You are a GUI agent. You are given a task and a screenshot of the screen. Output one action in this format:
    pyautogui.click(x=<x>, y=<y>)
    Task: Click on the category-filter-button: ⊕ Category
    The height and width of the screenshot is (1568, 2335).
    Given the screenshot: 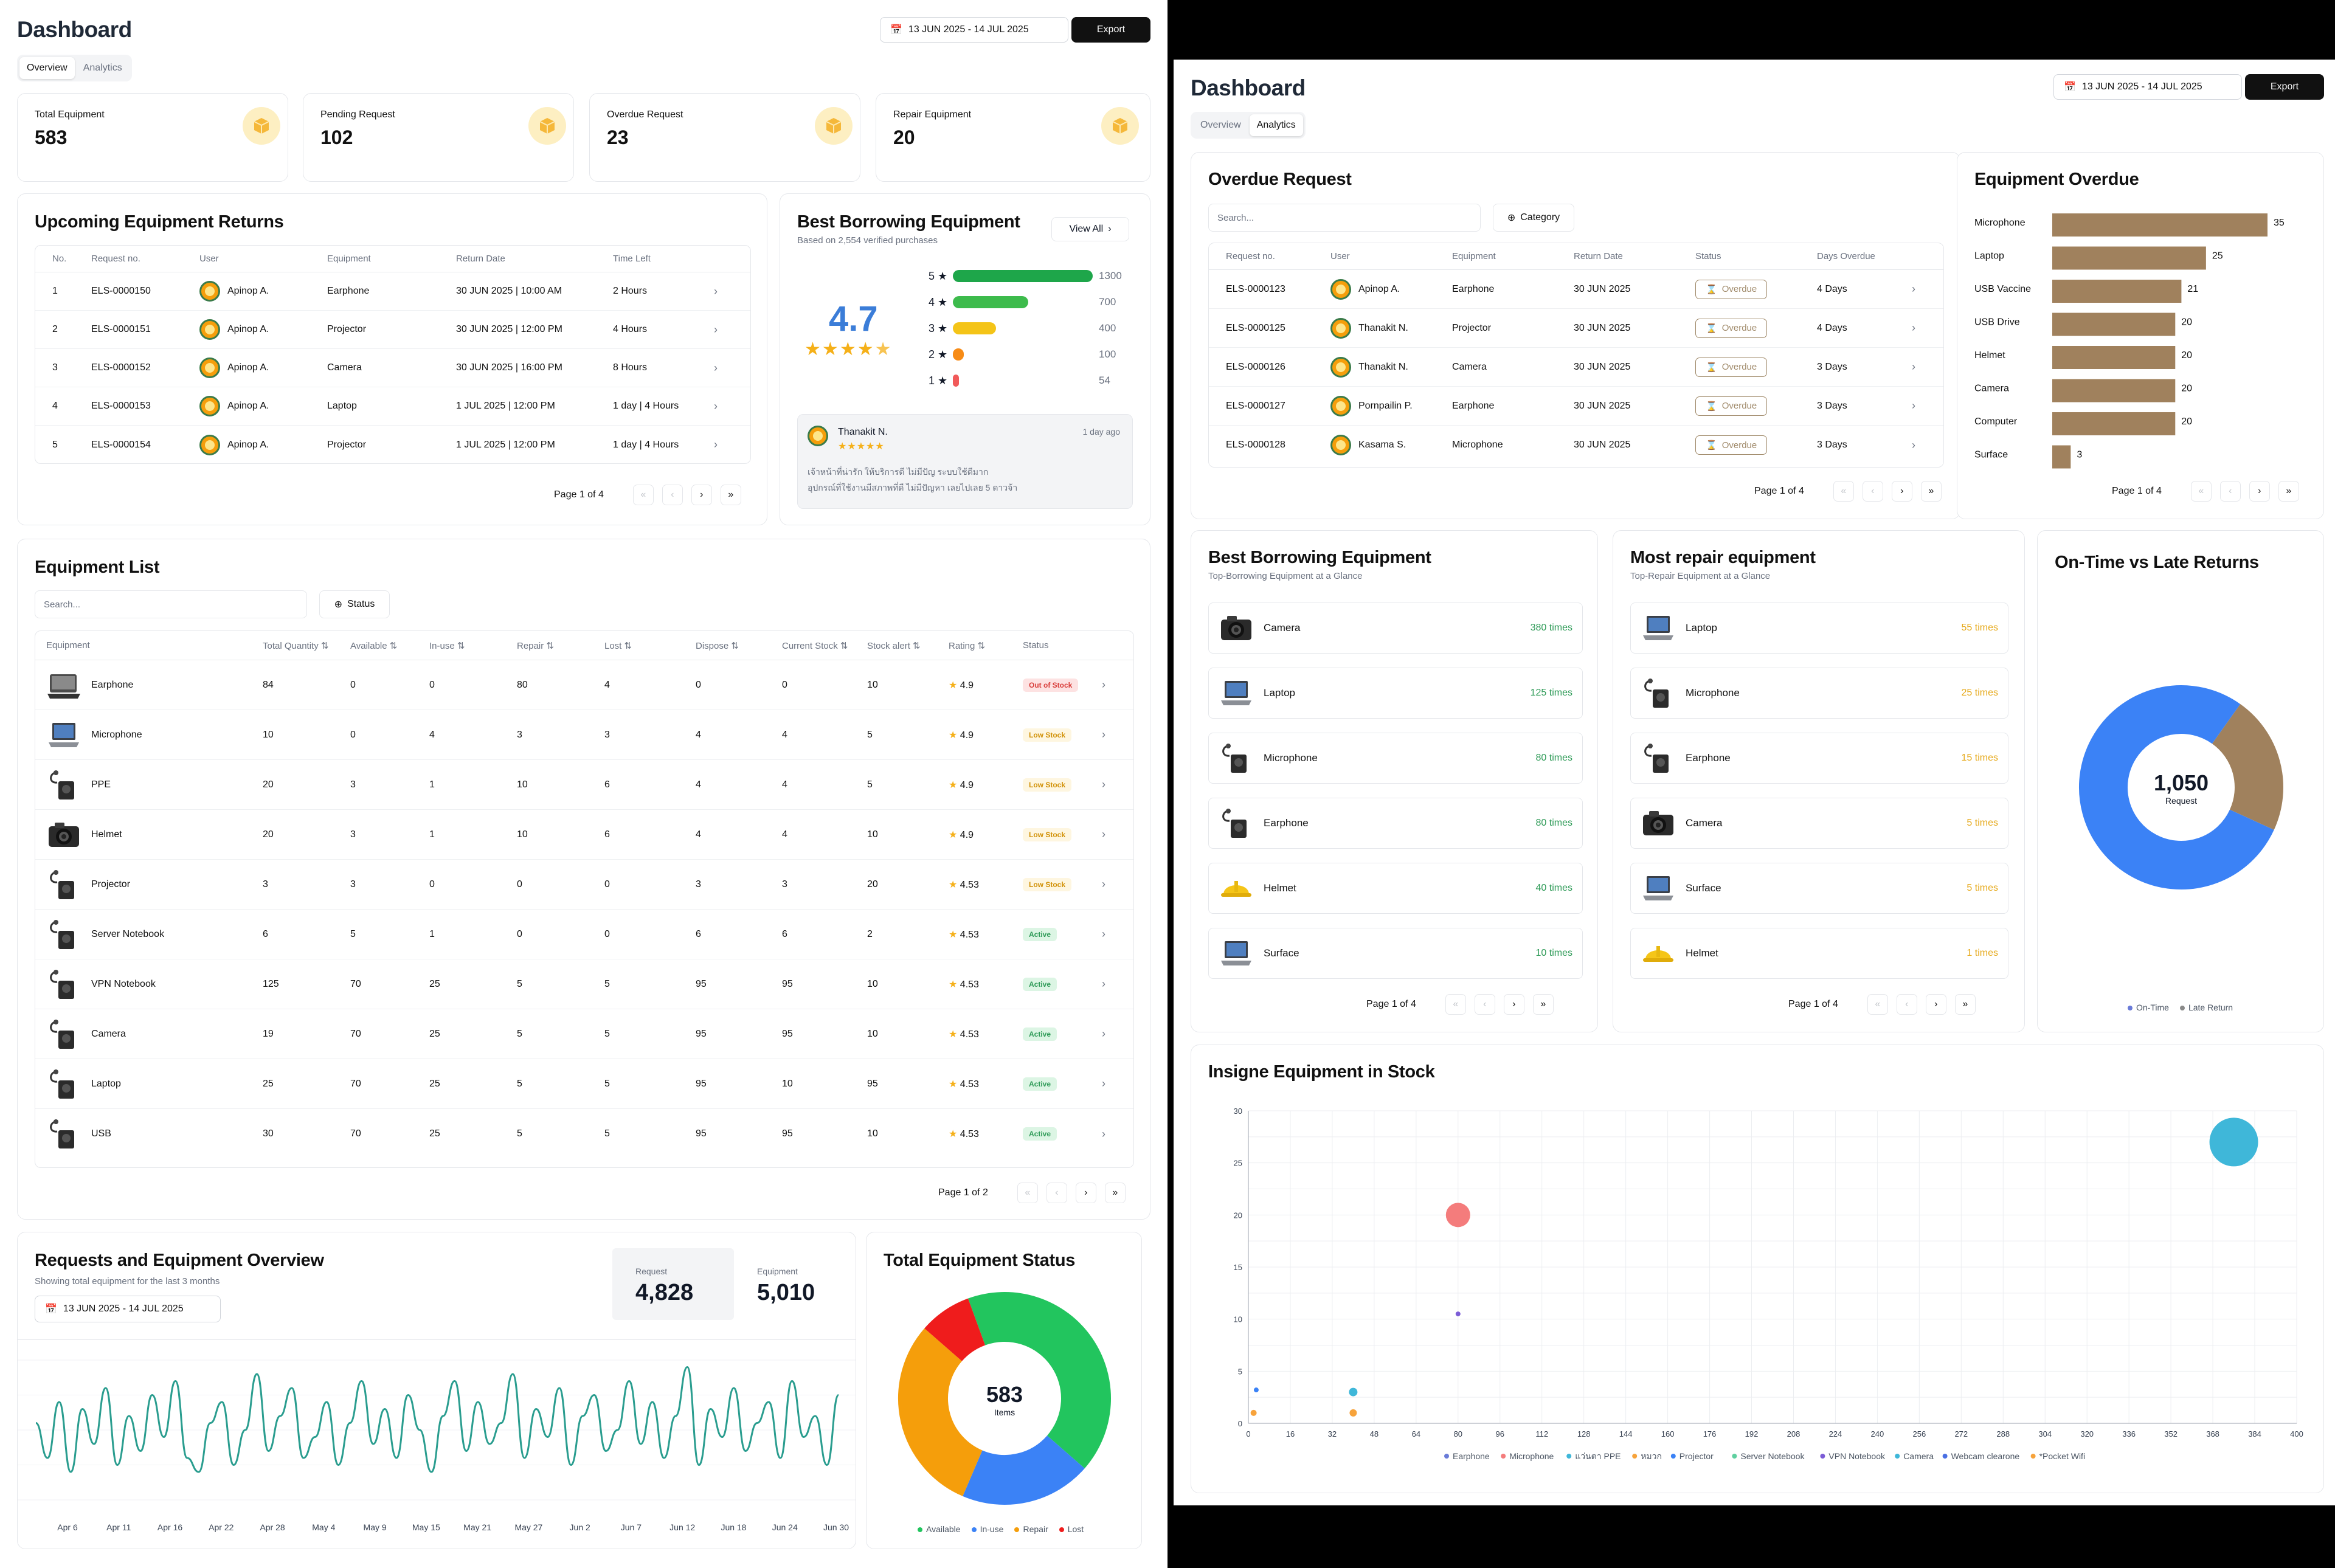 What is the action you would take?
    pyautogui.click(x=1533, y=218)
    